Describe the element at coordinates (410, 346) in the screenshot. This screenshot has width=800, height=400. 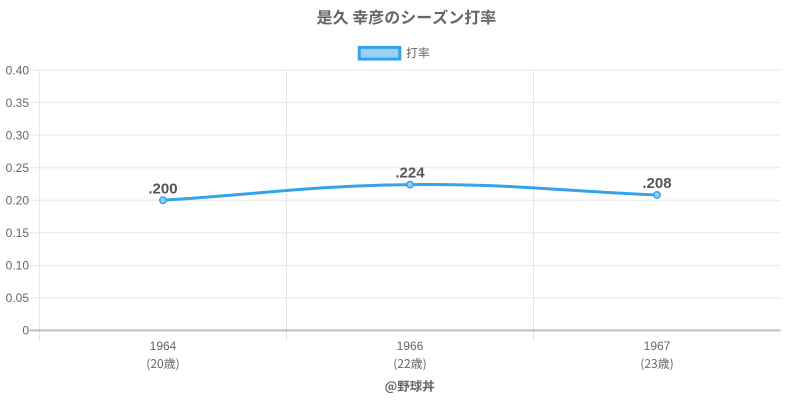
I see `svg-text: 1966` at that location.